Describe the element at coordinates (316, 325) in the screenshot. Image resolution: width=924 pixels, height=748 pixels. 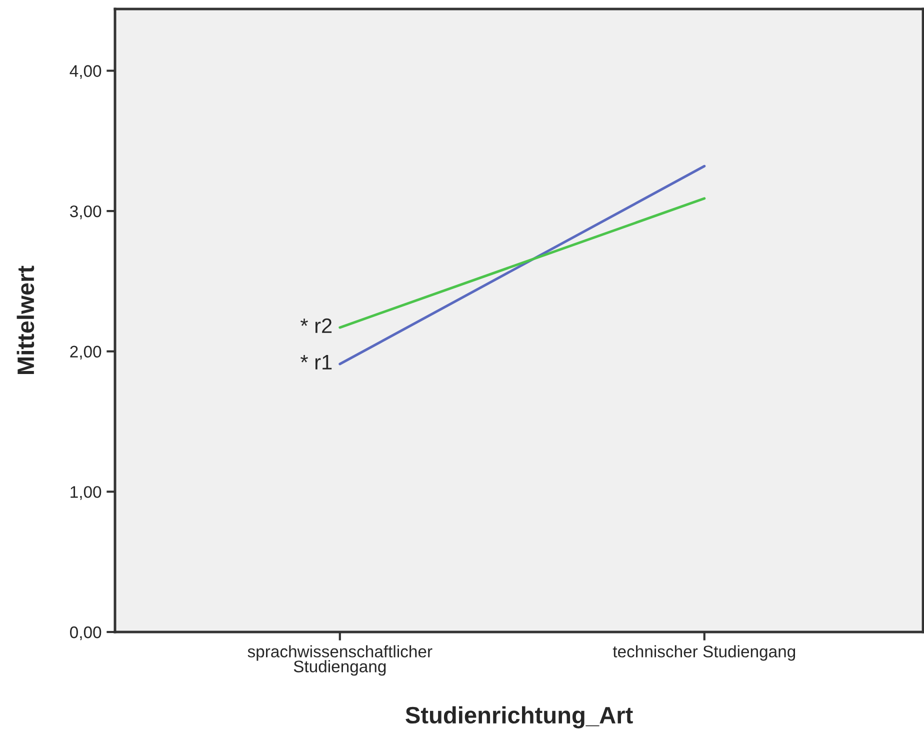
I see `series-label: * r2` at that location.